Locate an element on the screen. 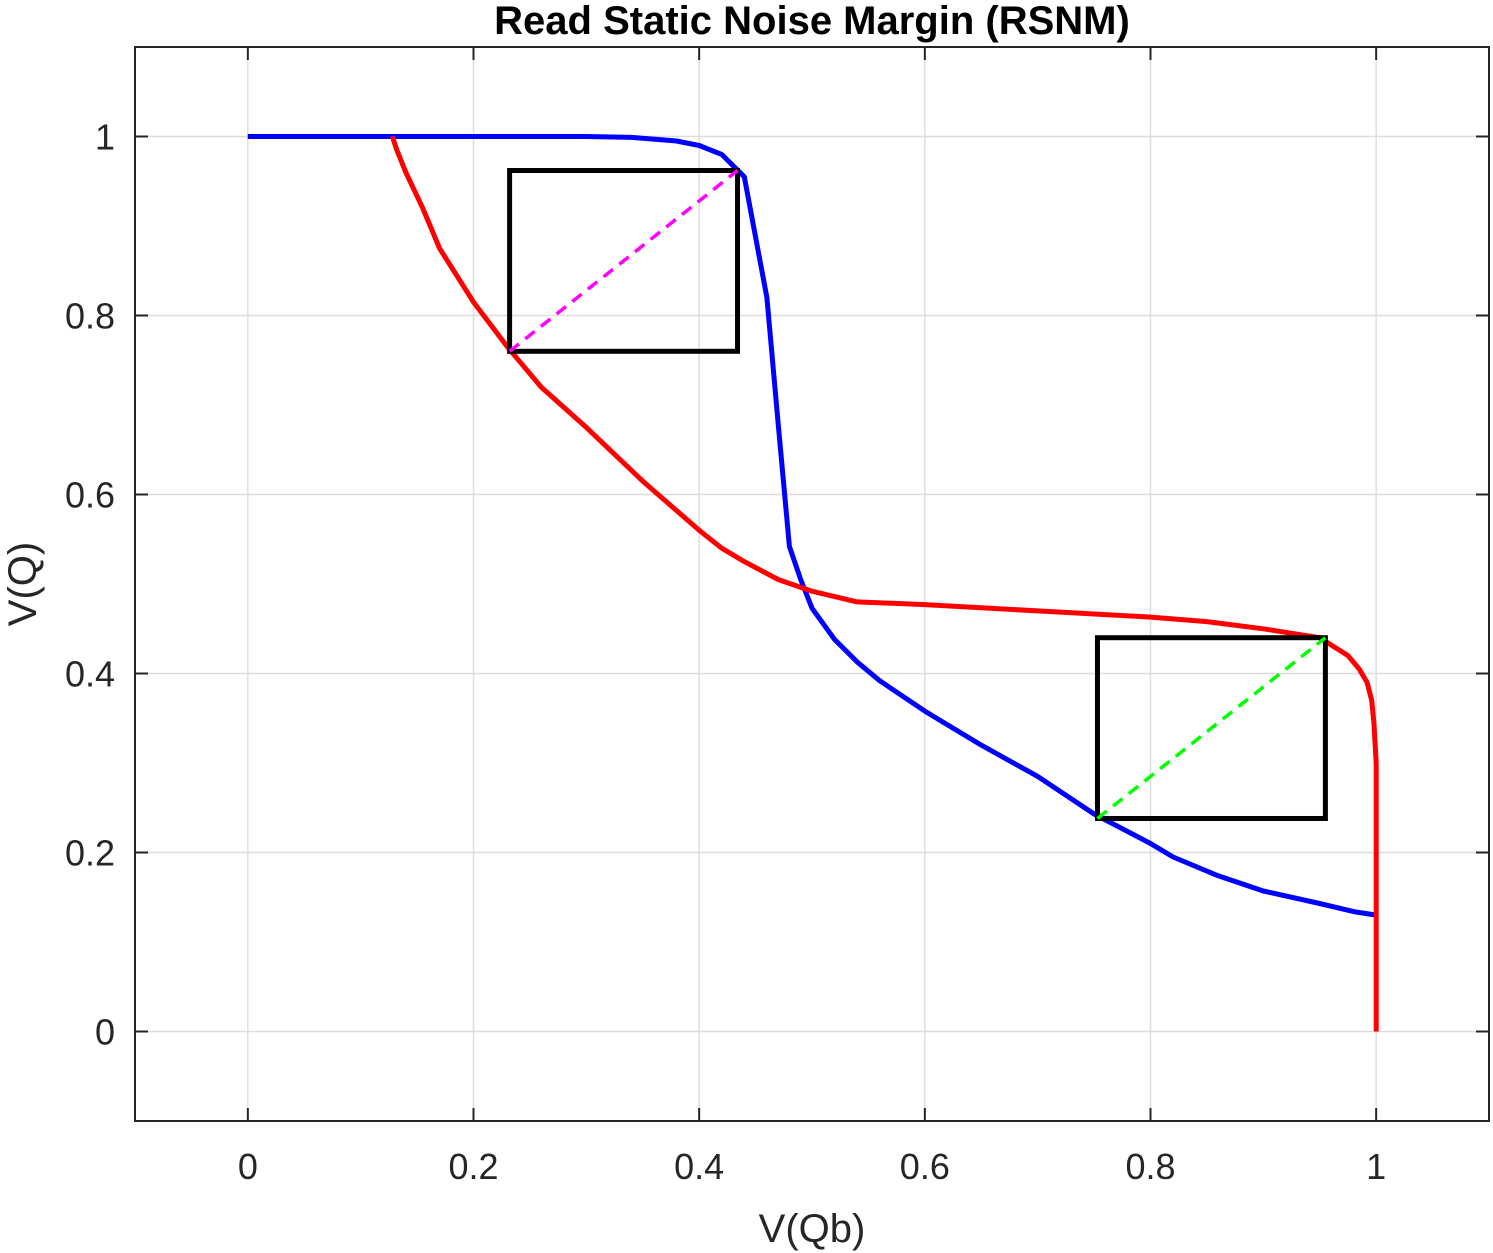 This screenshot has height=1253, width=1493. y-tick-label: 1 is located at coordinates (105, 137).